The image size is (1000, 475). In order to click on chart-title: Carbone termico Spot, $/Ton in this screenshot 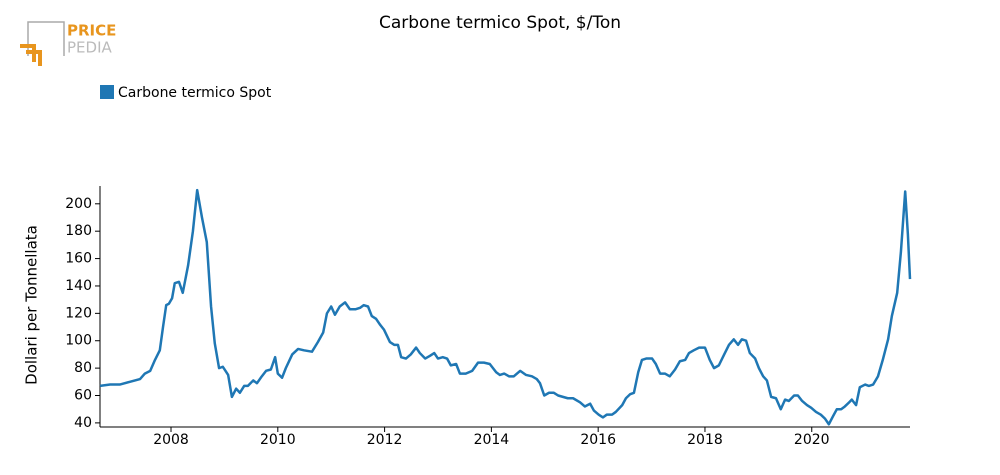, I will do `click(500, 23)`.